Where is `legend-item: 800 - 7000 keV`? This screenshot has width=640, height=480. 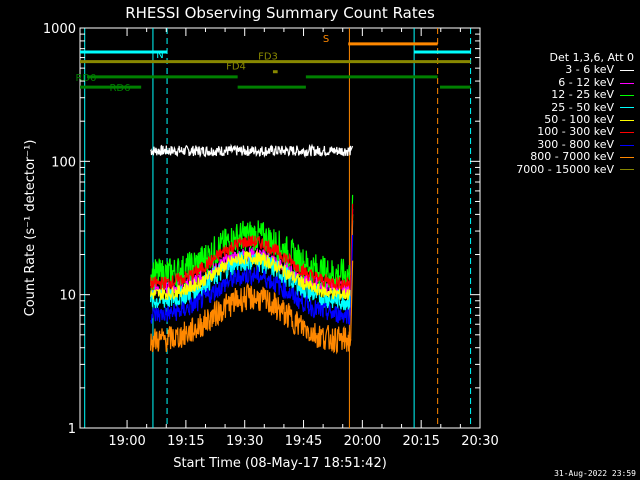 legend-item: 800 - 7000 keV is located at coordinates (556, 157).